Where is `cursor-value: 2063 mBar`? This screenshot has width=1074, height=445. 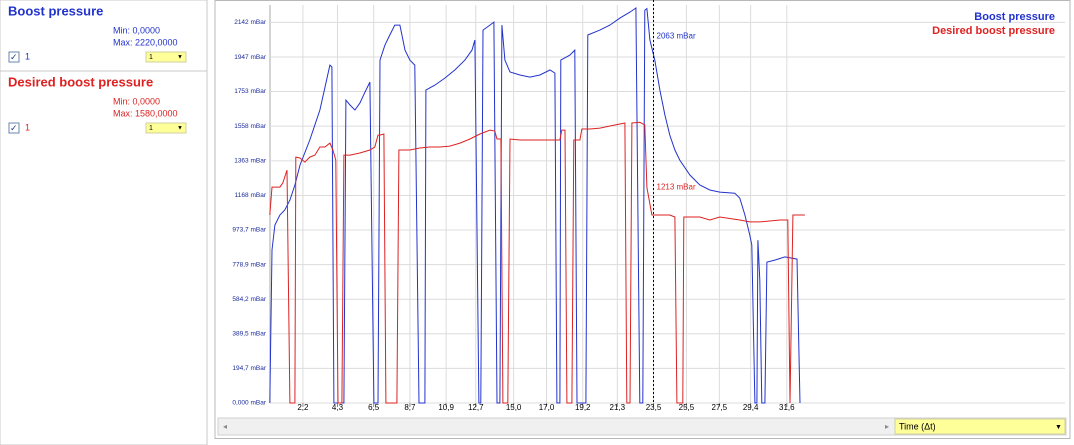 cursor-value: 2063 mBar is located at coordinates (676, 36).